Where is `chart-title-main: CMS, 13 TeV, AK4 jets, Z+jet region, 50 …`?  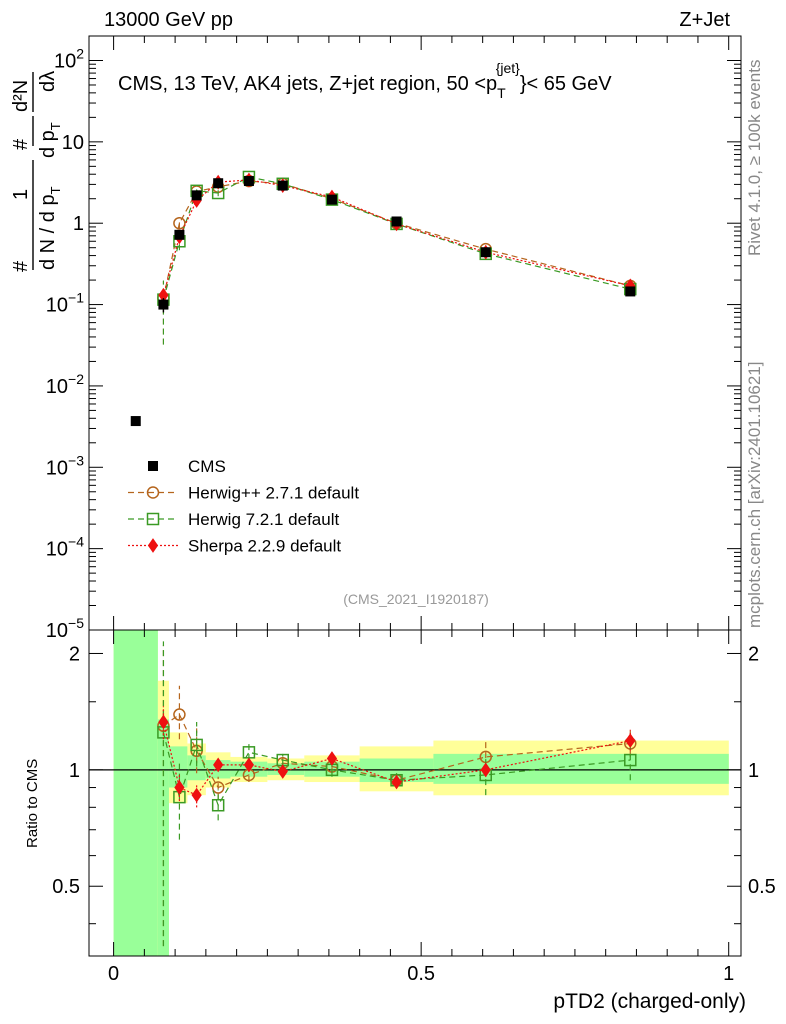
chart-title-main: CMS, 13 TeV, AK4 jets, Z+jet region, 50 … is located at coordinates (307, 84).